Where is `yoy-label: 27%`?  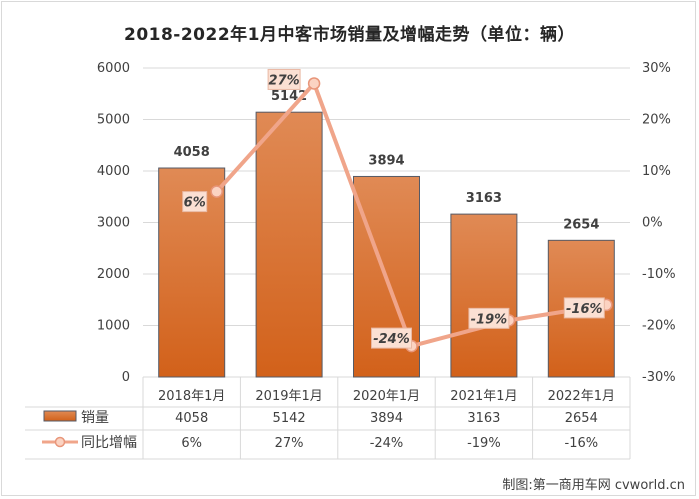 yoy-label: 27% is located at coordinates (284, 80).